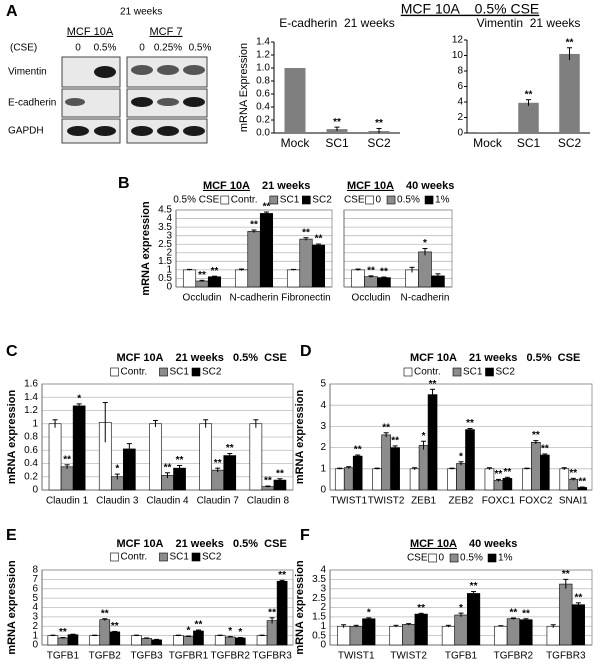 Image resolution: width=600 pixels, height=664 pixels. Describe the element at coordinates (12, 11) in the screenshot. I see `panel-label: A` at that location.